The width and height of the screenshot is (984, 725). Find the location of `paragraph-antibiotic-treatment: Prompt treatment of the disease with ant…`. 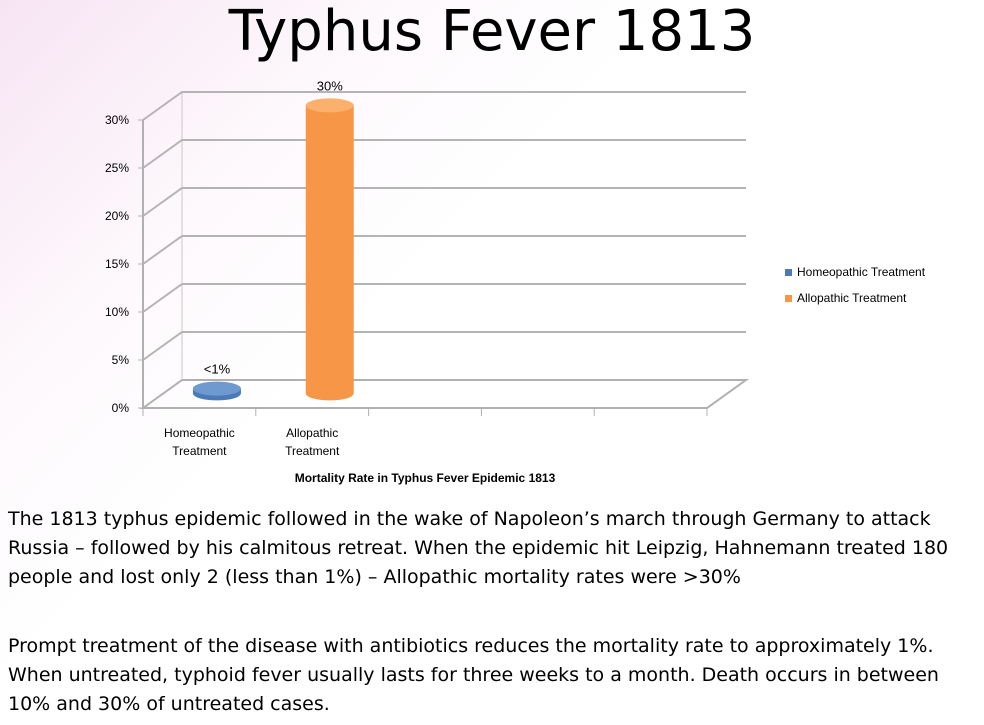

paragraph-antibiotic-treatment: Prompt treatment of the disease with ant… is located at coordinates (473, 675).